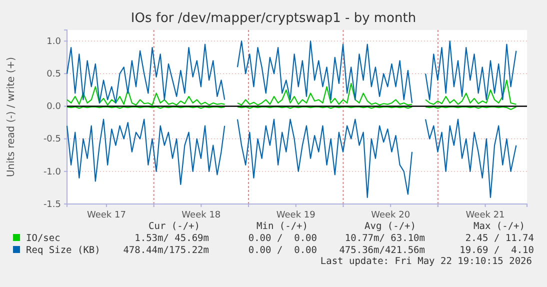  I want to click on y-tick-label: 1.0, so click(54, 41).